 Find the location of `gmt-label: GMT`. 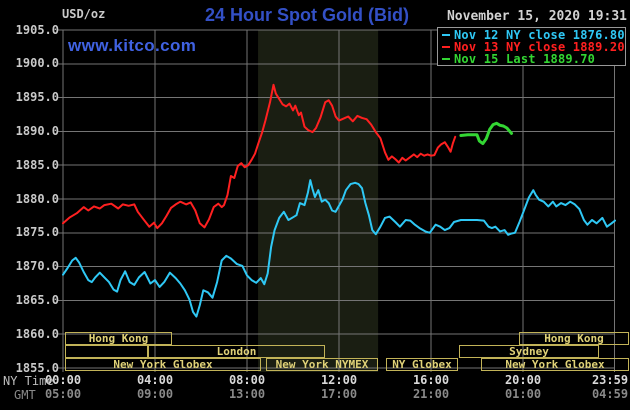

gmt-label: GMT is located at coordinates (25, 395).